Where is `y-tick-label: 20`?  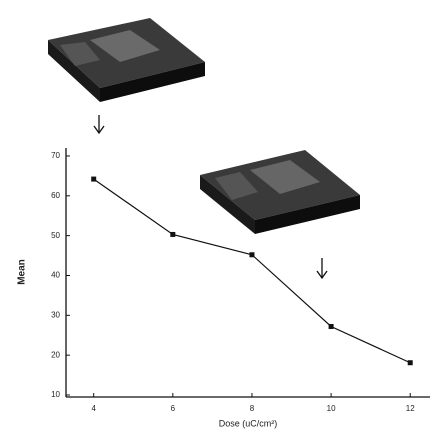 y-tick-label: 20 is located at coordinates (55, 354).